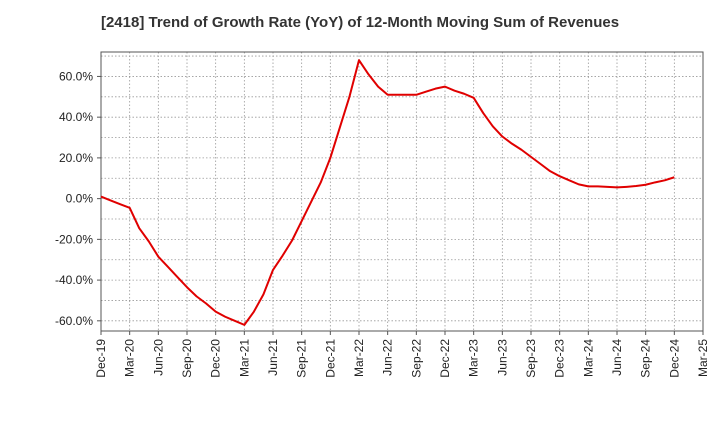  Describe the element at coordinates (74, 321) in the screenshot. I see `y-tick-label: -60.0%` at that location.